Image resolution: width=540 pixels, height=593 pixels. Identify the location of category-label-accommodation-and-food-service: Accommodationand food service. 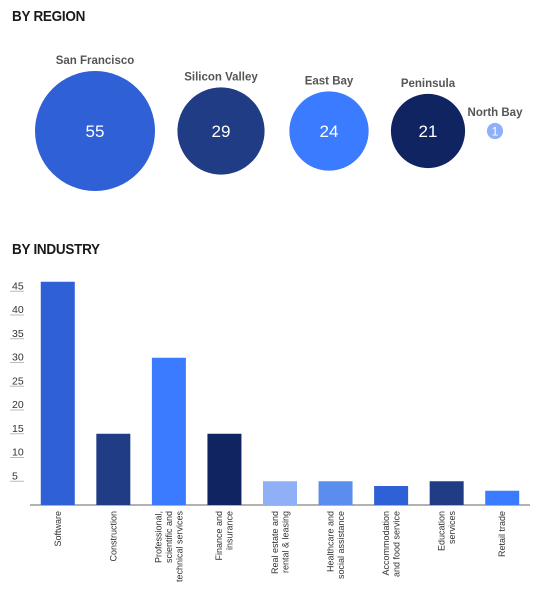
(391, 544).